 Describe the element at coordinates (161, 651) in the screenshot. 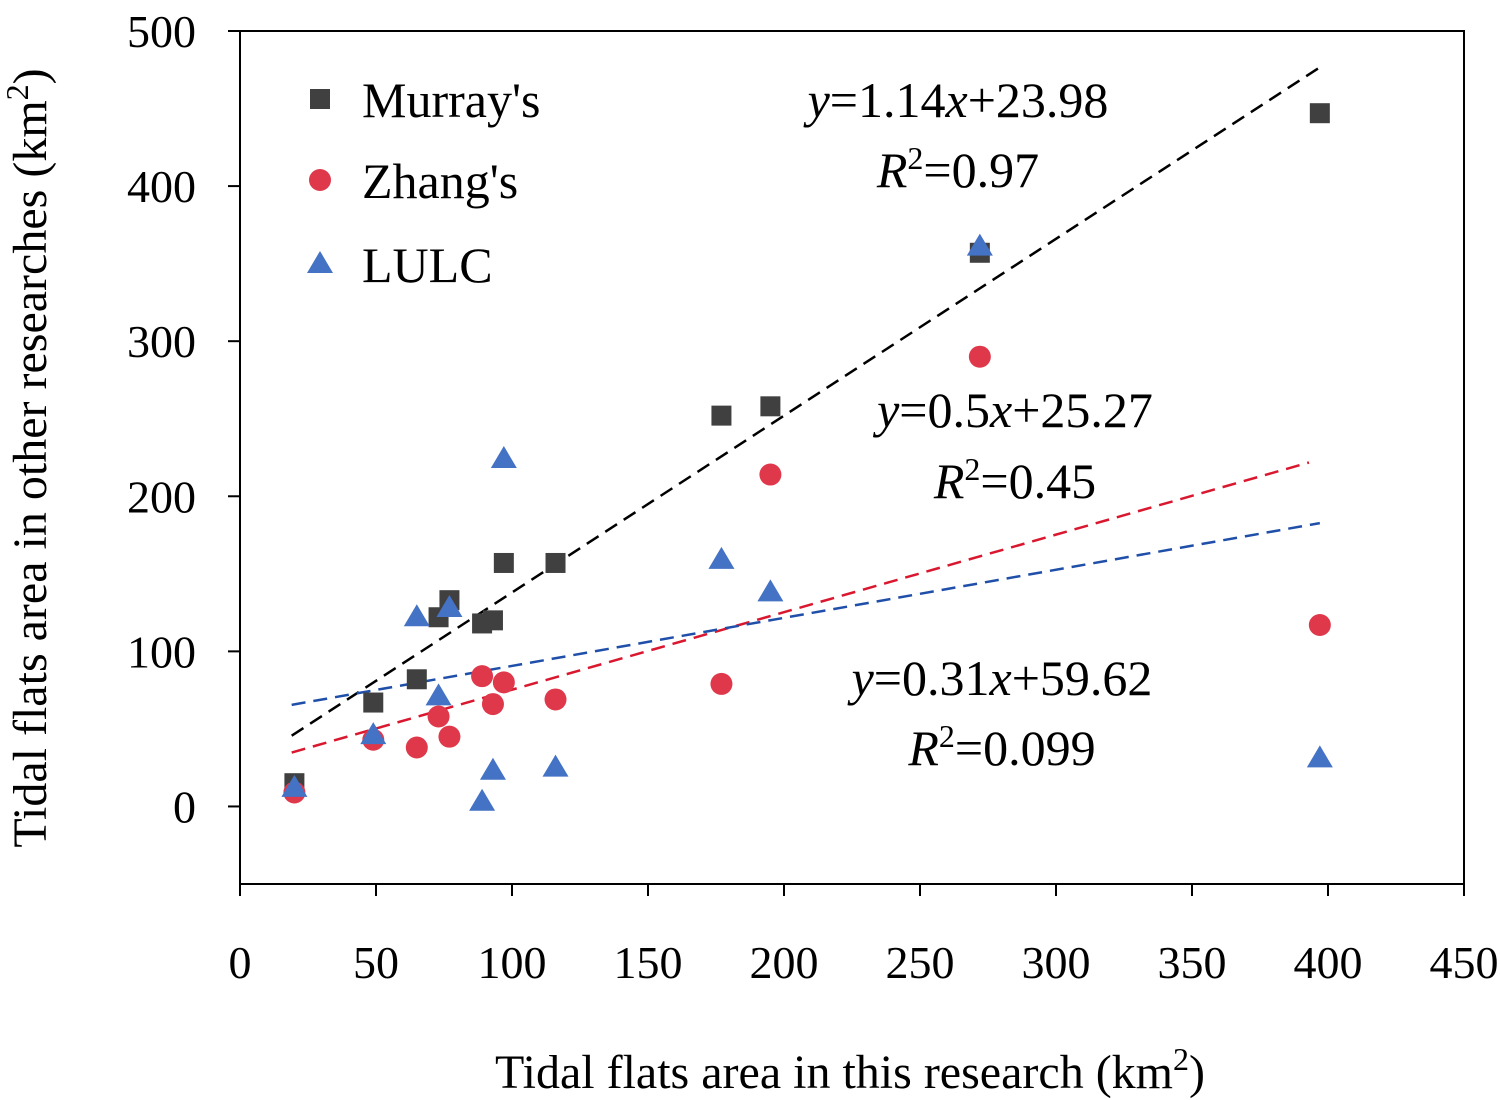

I see `y-tick-label: 100` at that location.